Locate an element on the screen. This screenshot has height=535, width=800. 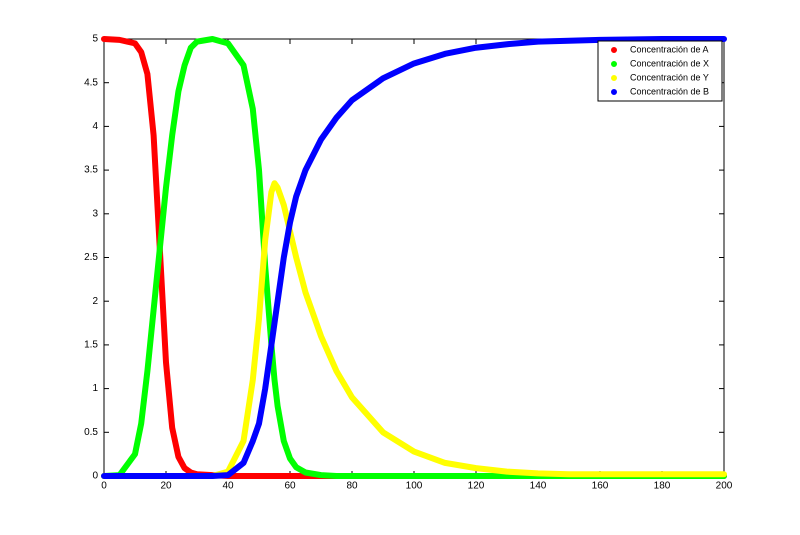
x-tick-label: 20 is located at coordinates (166, 486).